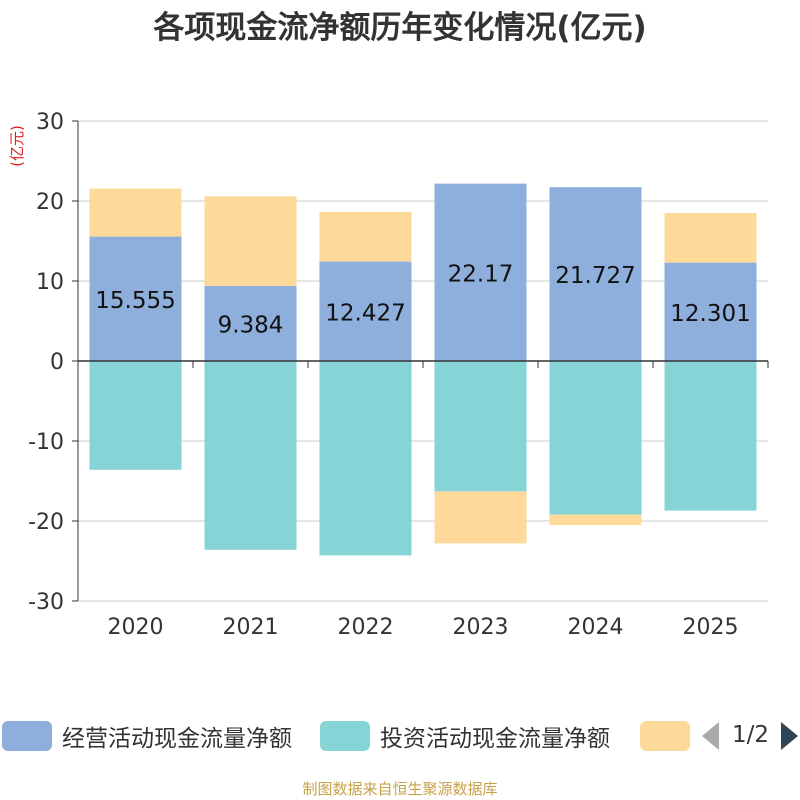 The image size is (800, 800). Describe the element at coordinates (751, 735) in the screenshot. I see `legend-page-indicator: 1/2` at that location.